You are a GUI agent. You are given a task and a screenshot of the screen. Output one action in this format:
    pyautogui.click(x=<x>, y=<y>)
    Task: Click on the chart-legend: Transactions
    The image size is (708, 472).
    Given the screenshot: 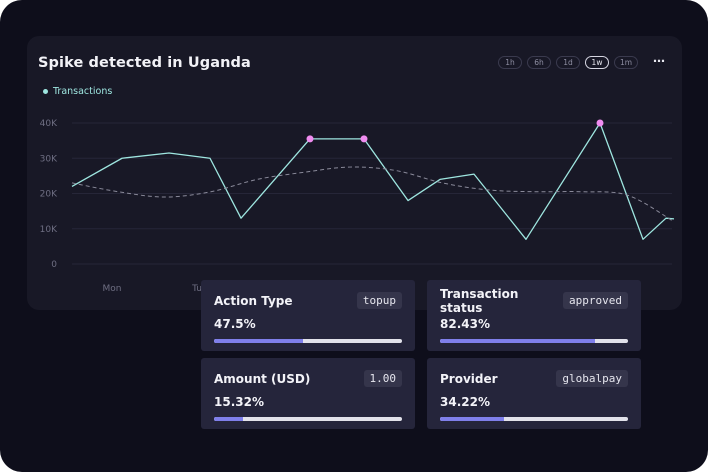 What is the action you would take?
    pyautogui.click(x=77, y=91)
    